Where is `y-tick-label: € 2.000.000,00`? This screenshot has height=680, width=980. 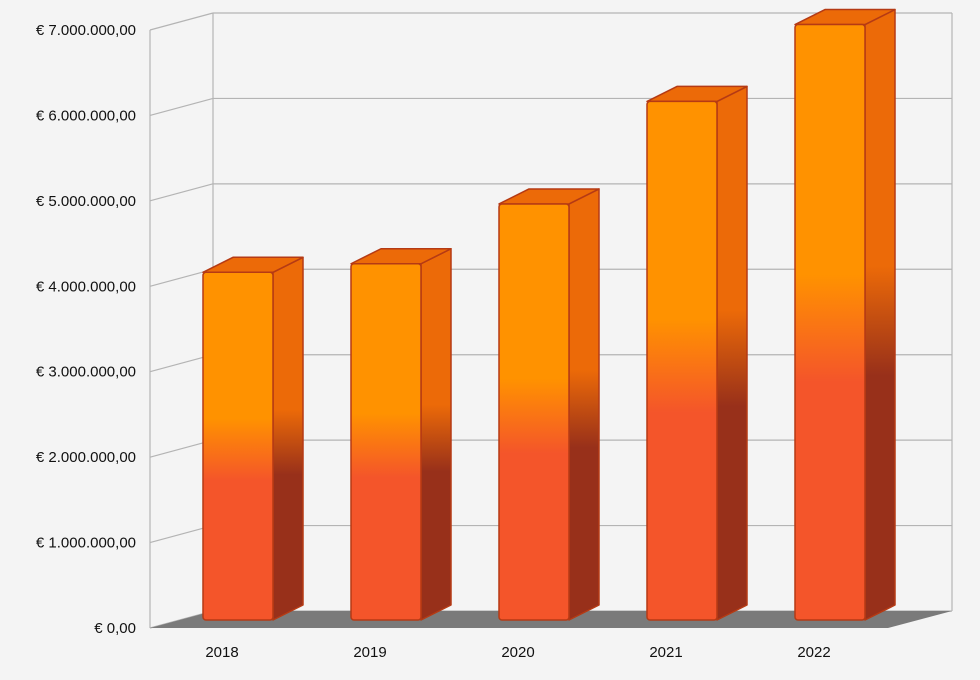
y-tick-label: € 2.000.000,00 is located at coordinates (86, 457).